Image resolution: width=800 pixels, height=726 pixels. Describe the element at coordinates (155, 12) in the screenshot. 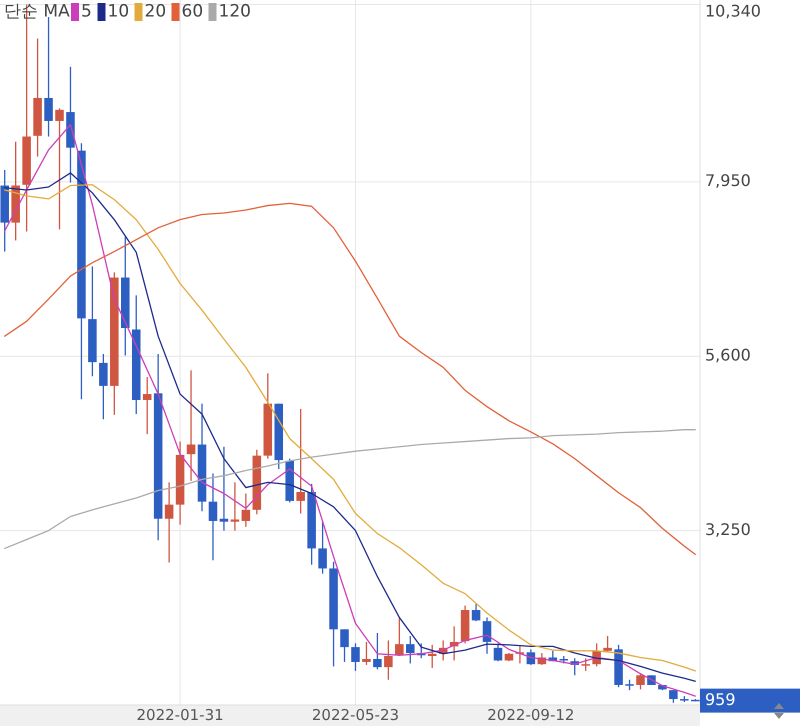

I see `legend-label: 20` at that location.